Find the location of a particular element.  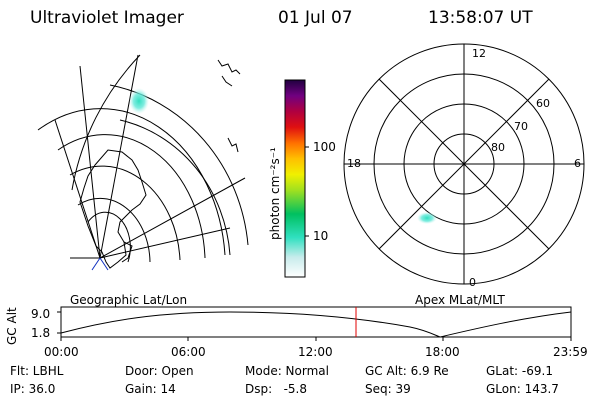

geographic-title: Geographic Lat/Lon is located at coordinates (129, 300).